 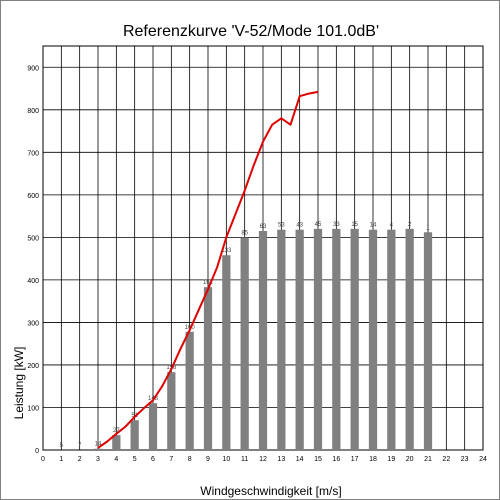 What do you see at coordinates (37, 451) in the screenshot?
I see `y-tick-label: 0` at bounding box center [37, 451].